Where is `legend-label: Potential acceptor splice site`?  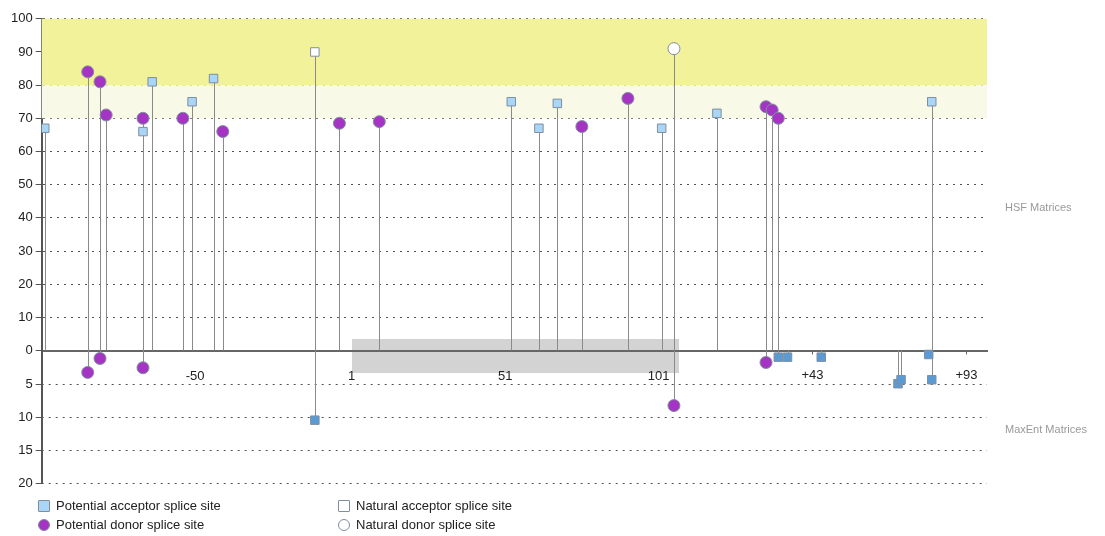
legend-label: Potential acceptor splice site is located at coordinates (138, 505).